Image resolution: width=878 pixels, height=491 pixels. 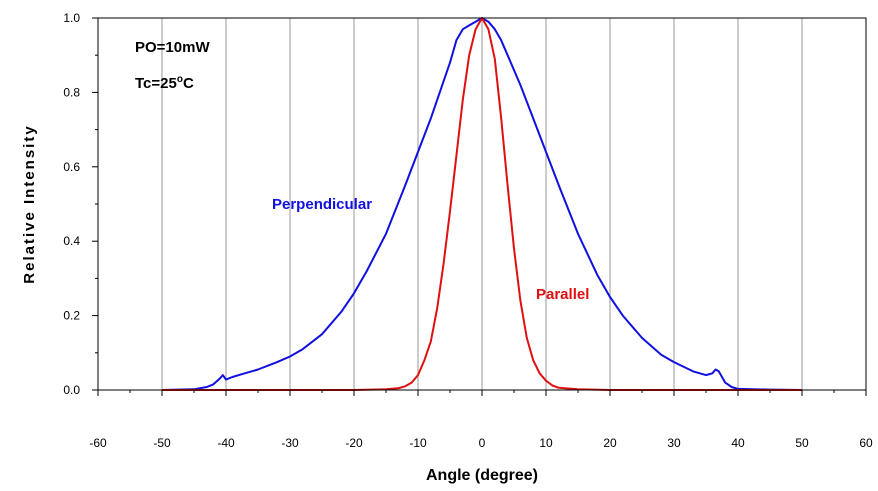 What do you see at coordinates (71, 92) in the screenshot?
I see `y-tick-label: 0.8` at bounding box center [71, 92].